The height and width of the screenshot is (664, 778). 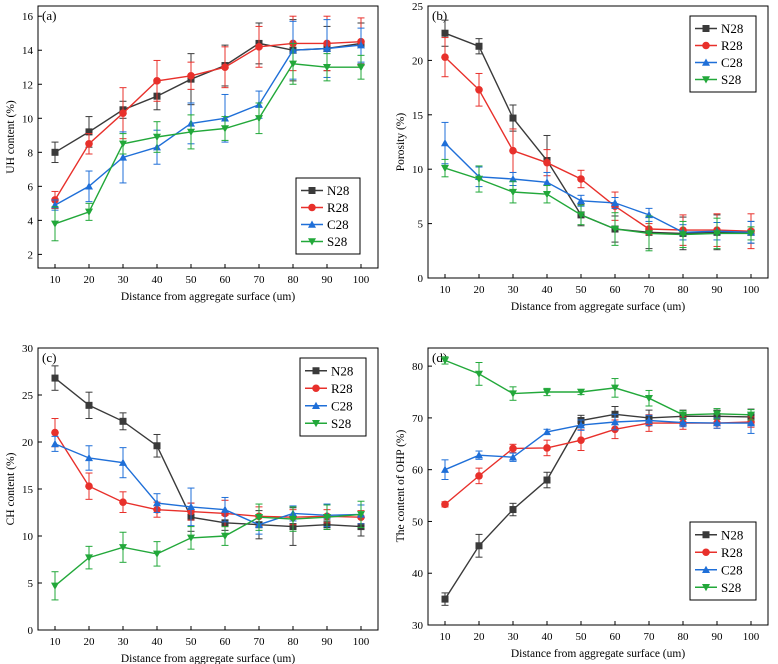 I want to click on y-tick-label: 16, so click(x=28, y=17).